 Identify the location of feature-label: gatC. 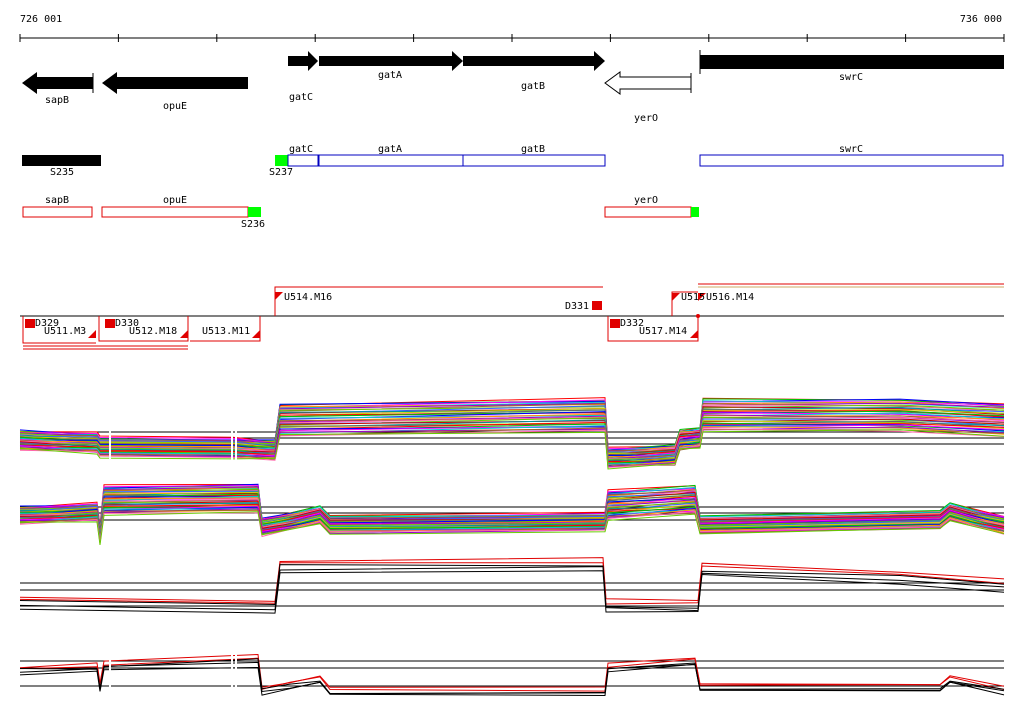
(301, 149).